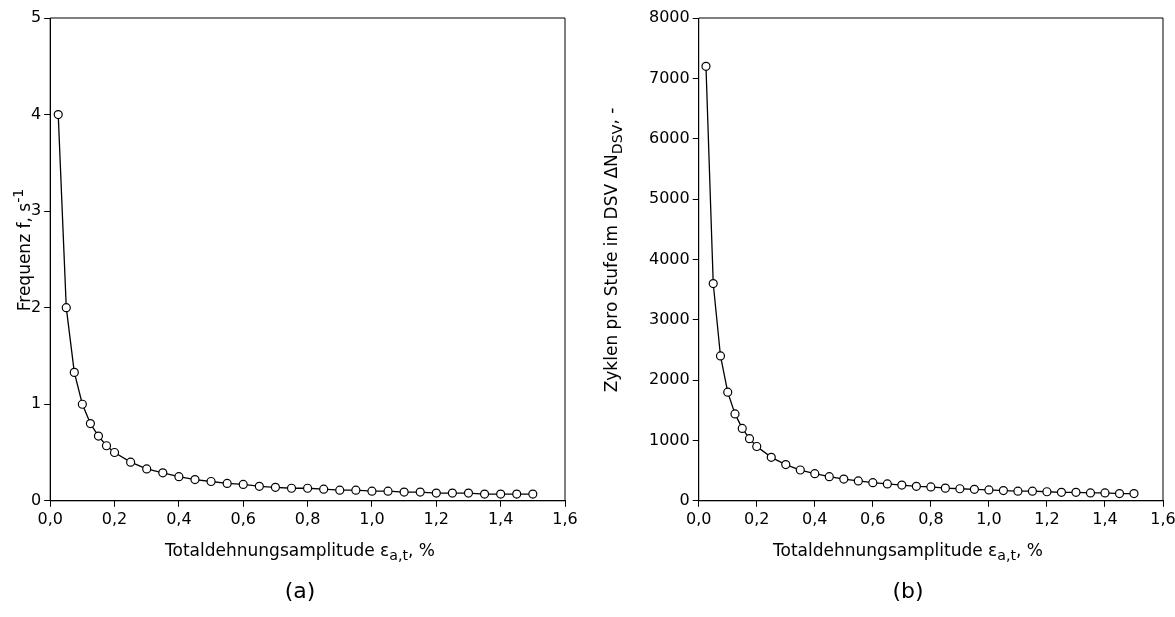 The image size is (1175, 617). Describe the element at coordinates (669, 379) in the screenshot. I see `y-tick-label: 2000` at that location.